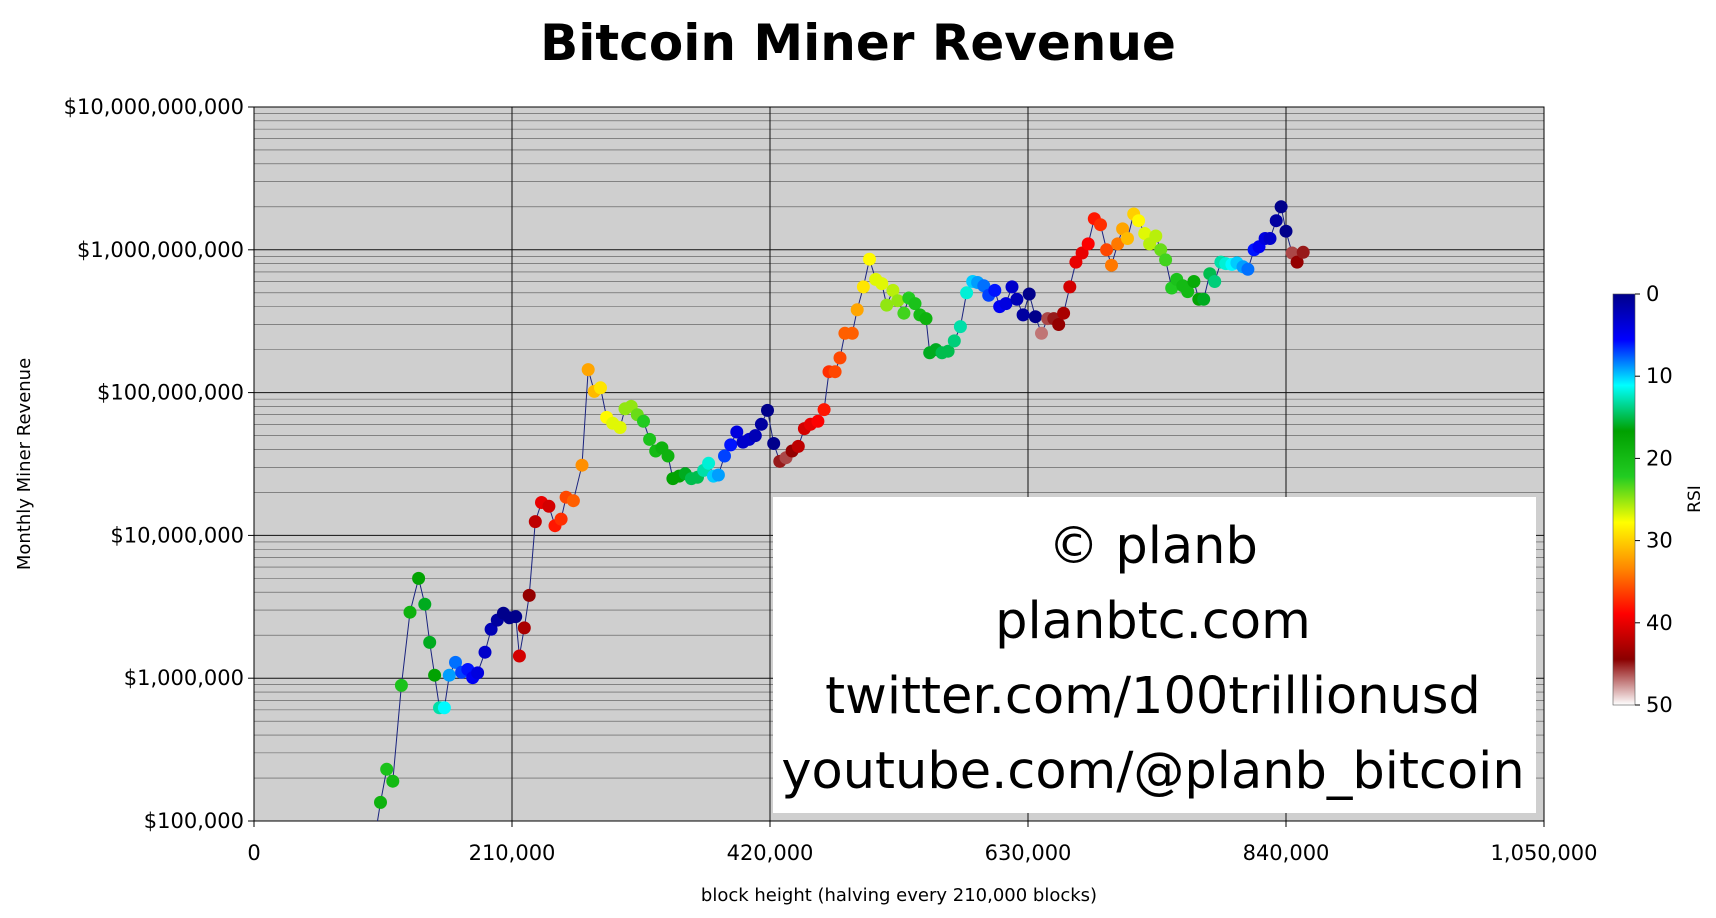 Image resolution: width=1716 pixels, height=918 pixels. I want to click on y-tick-label: $100,000, so click(194, 821).